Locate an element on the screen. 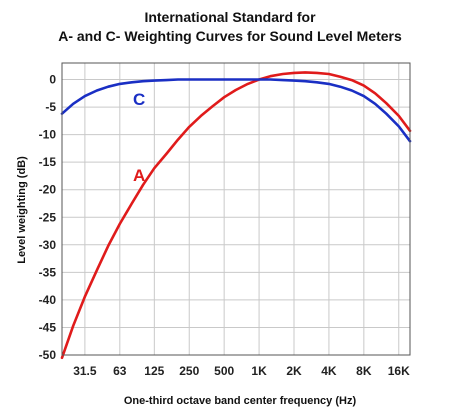 This screenshot has height=417, width=458. x-axis-ticks: 31.5 63 125 250 500 1K 2K 4K 8K 16K is located at coordinates (241, 371).